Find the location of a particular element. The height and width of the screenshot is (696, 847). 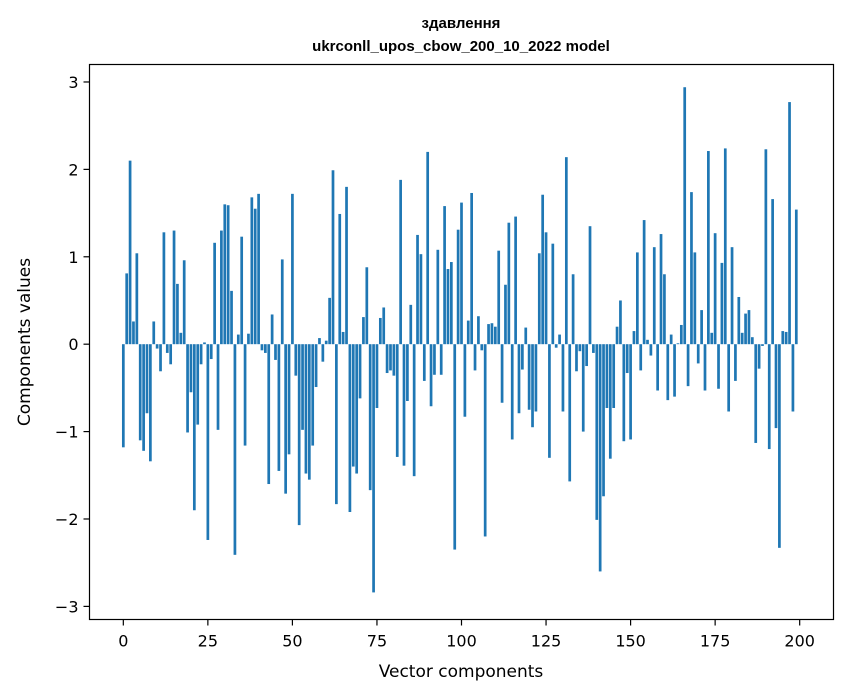

chart-subtitle: ukrconll_upos_cbow_200_10_2022 model is located at coordinates (461, 46).